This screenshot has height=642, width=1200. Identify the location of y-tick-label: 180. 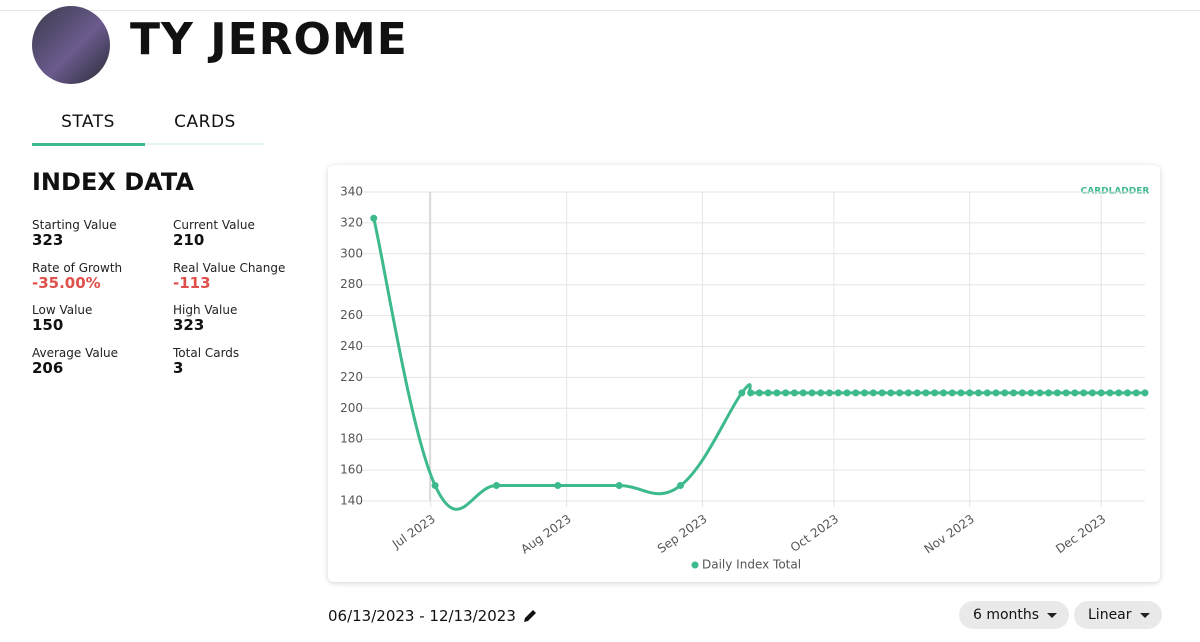
(351, 439).